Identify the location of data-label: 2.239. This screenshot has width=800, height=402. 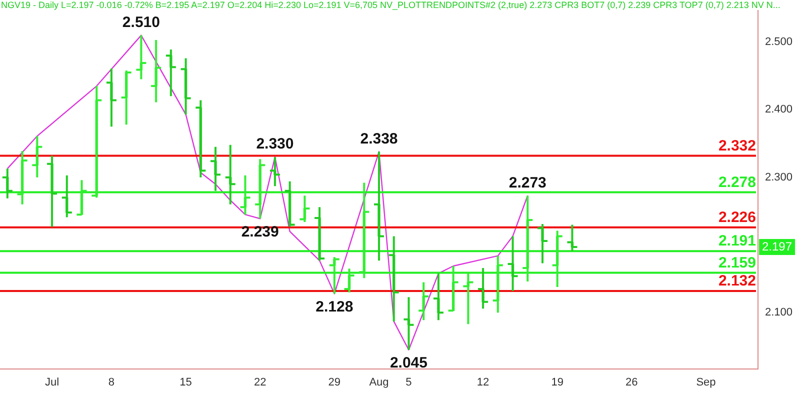
(260, 231).